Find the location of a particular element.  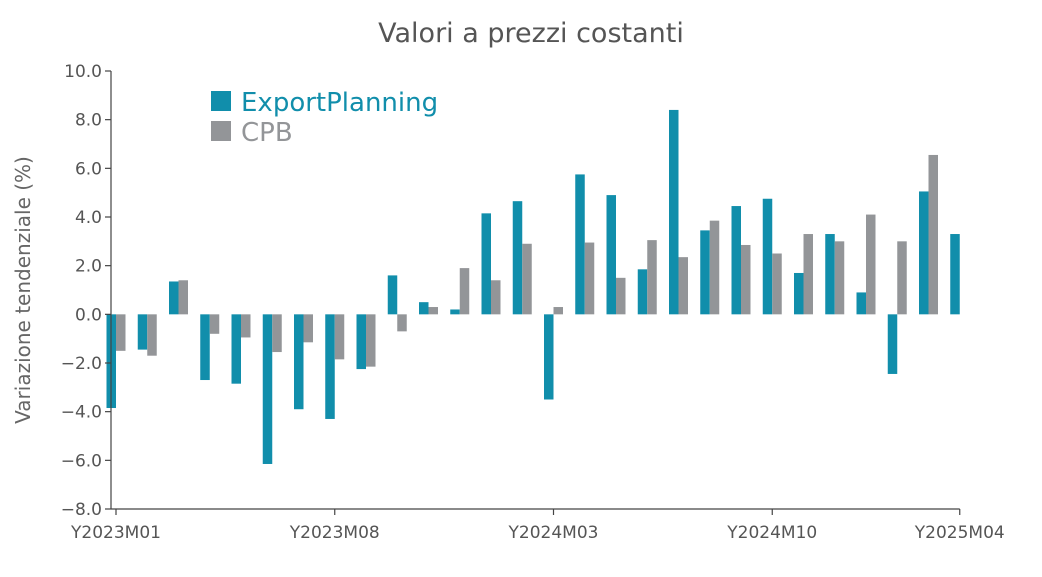

bar-exportplanning-y2024m01 is located at coordinates (486, 264).